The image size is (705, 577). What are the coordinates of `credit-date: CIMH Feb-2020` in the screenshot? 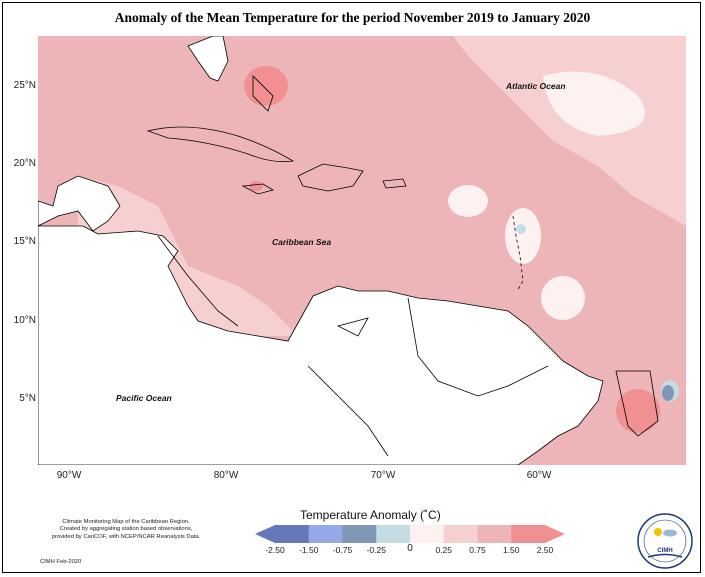 It's located at (61, 562).